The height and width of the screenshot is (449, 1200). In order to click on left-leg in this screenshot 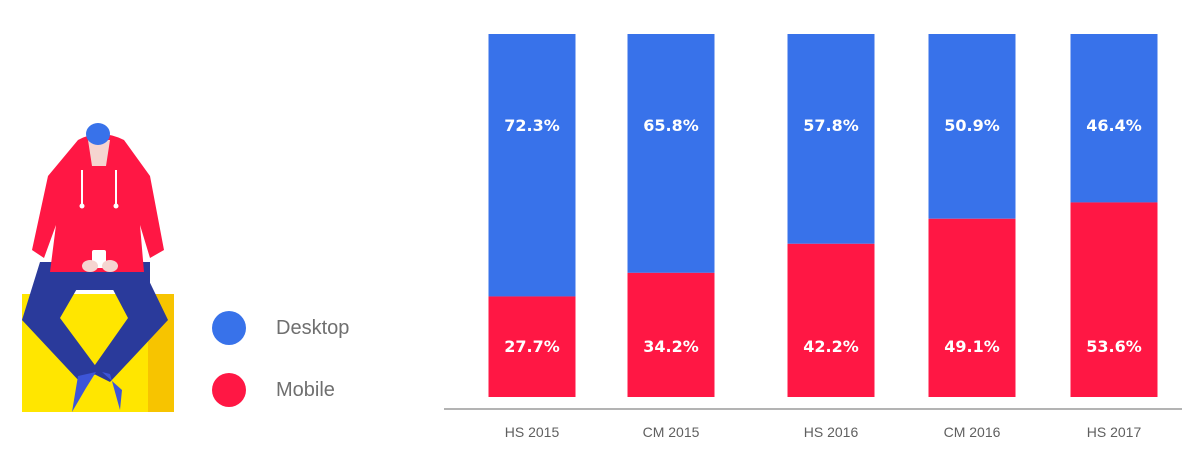, I will do `click(61, 322)`.